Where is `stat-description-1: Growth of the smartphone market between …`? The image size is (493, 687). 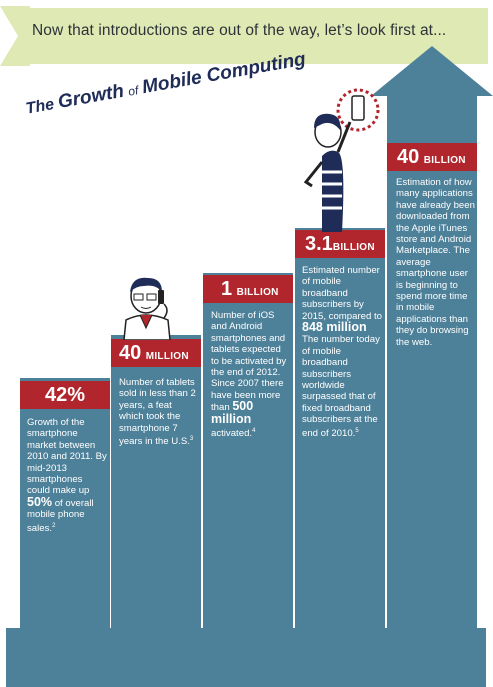
stat-description-1: Growth of the smartphone market between … is located at coordinates (67, 475).